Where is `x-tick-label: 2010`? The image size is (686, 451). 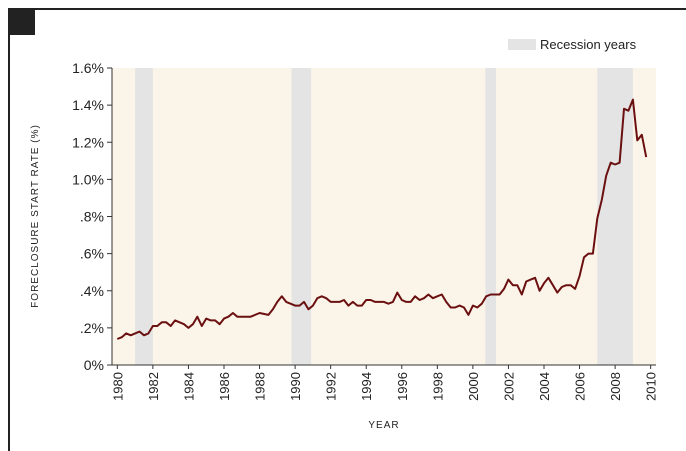 x-tick-label: 2010 is located at coordinates (651, 386).